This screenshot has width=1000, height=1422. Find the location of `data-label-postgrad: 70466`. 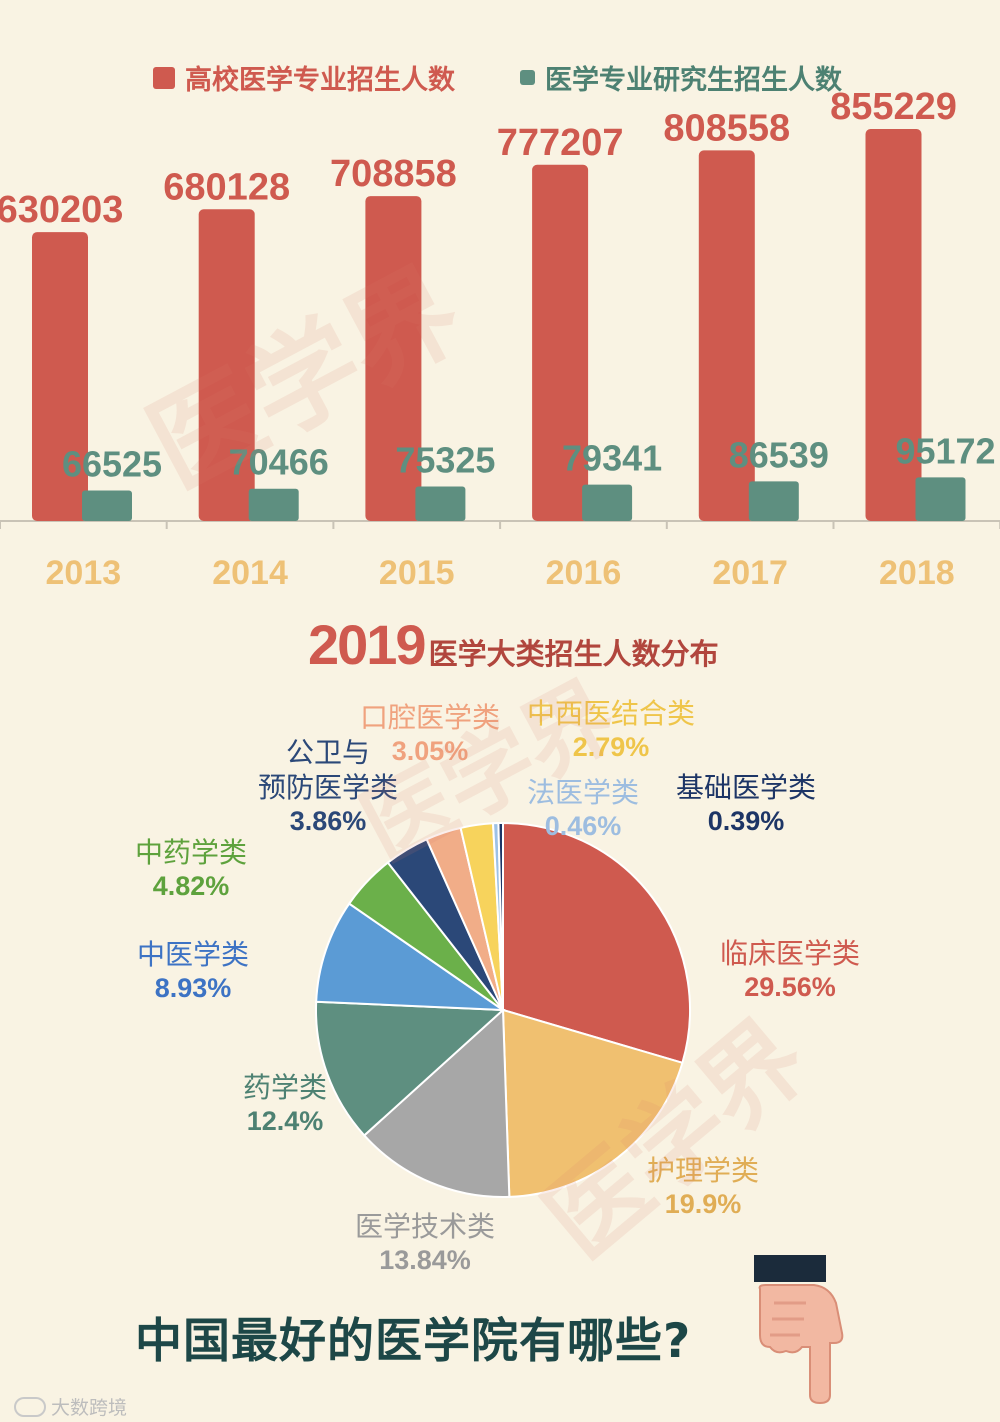

data-label-postgrad: 70466 is located at coordinates (279, 462).